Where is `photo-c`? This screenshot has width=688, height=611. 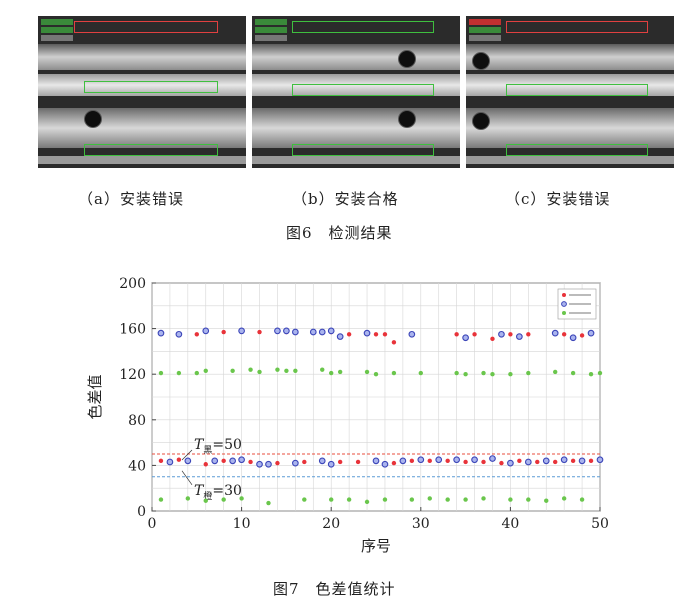 photo-c is located at coordinates (570, 92).